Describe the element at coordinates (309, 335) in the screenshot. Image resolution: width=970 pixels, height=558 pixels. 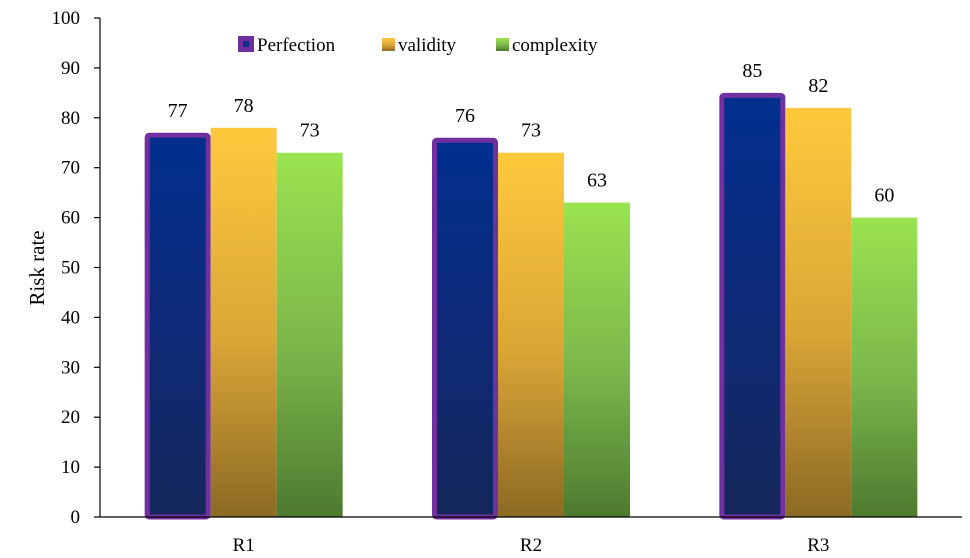
I see `bar-complexity-r1` at that location.